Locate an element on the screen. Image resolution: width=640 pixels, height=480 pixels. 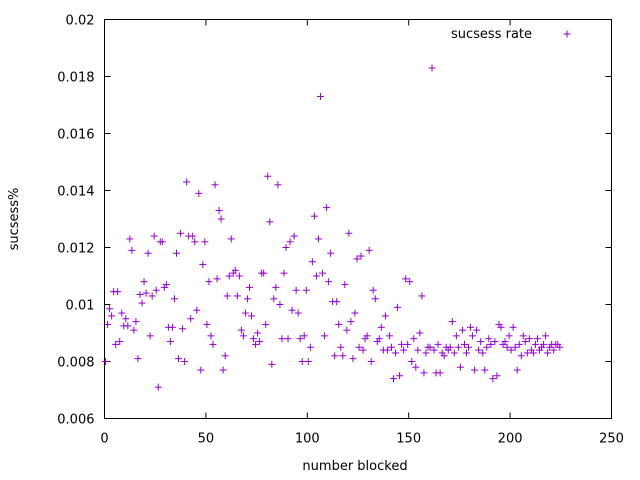
legend-marker is located at coordinates (567, 34).